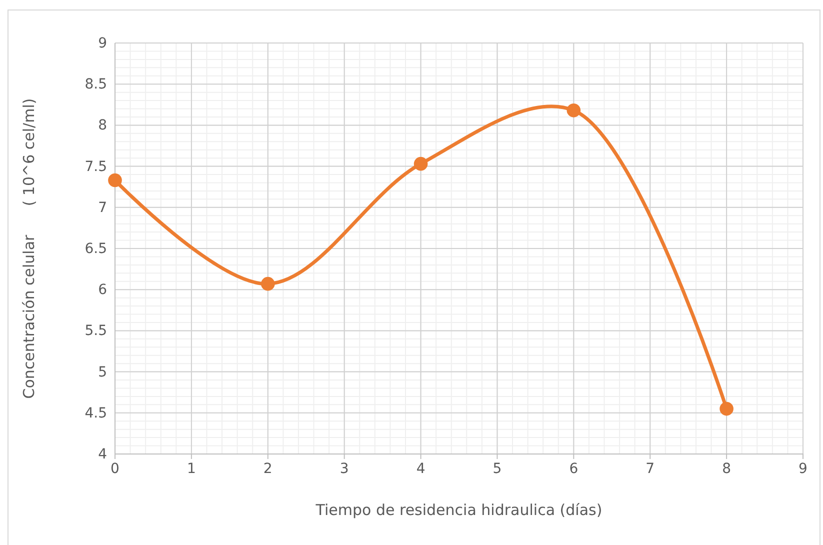 The height and width of the screenshot is (545, 823). Describe the element at coordinates (102, 372) in the screenshot. I see `y-tick-label: 5` at that location.